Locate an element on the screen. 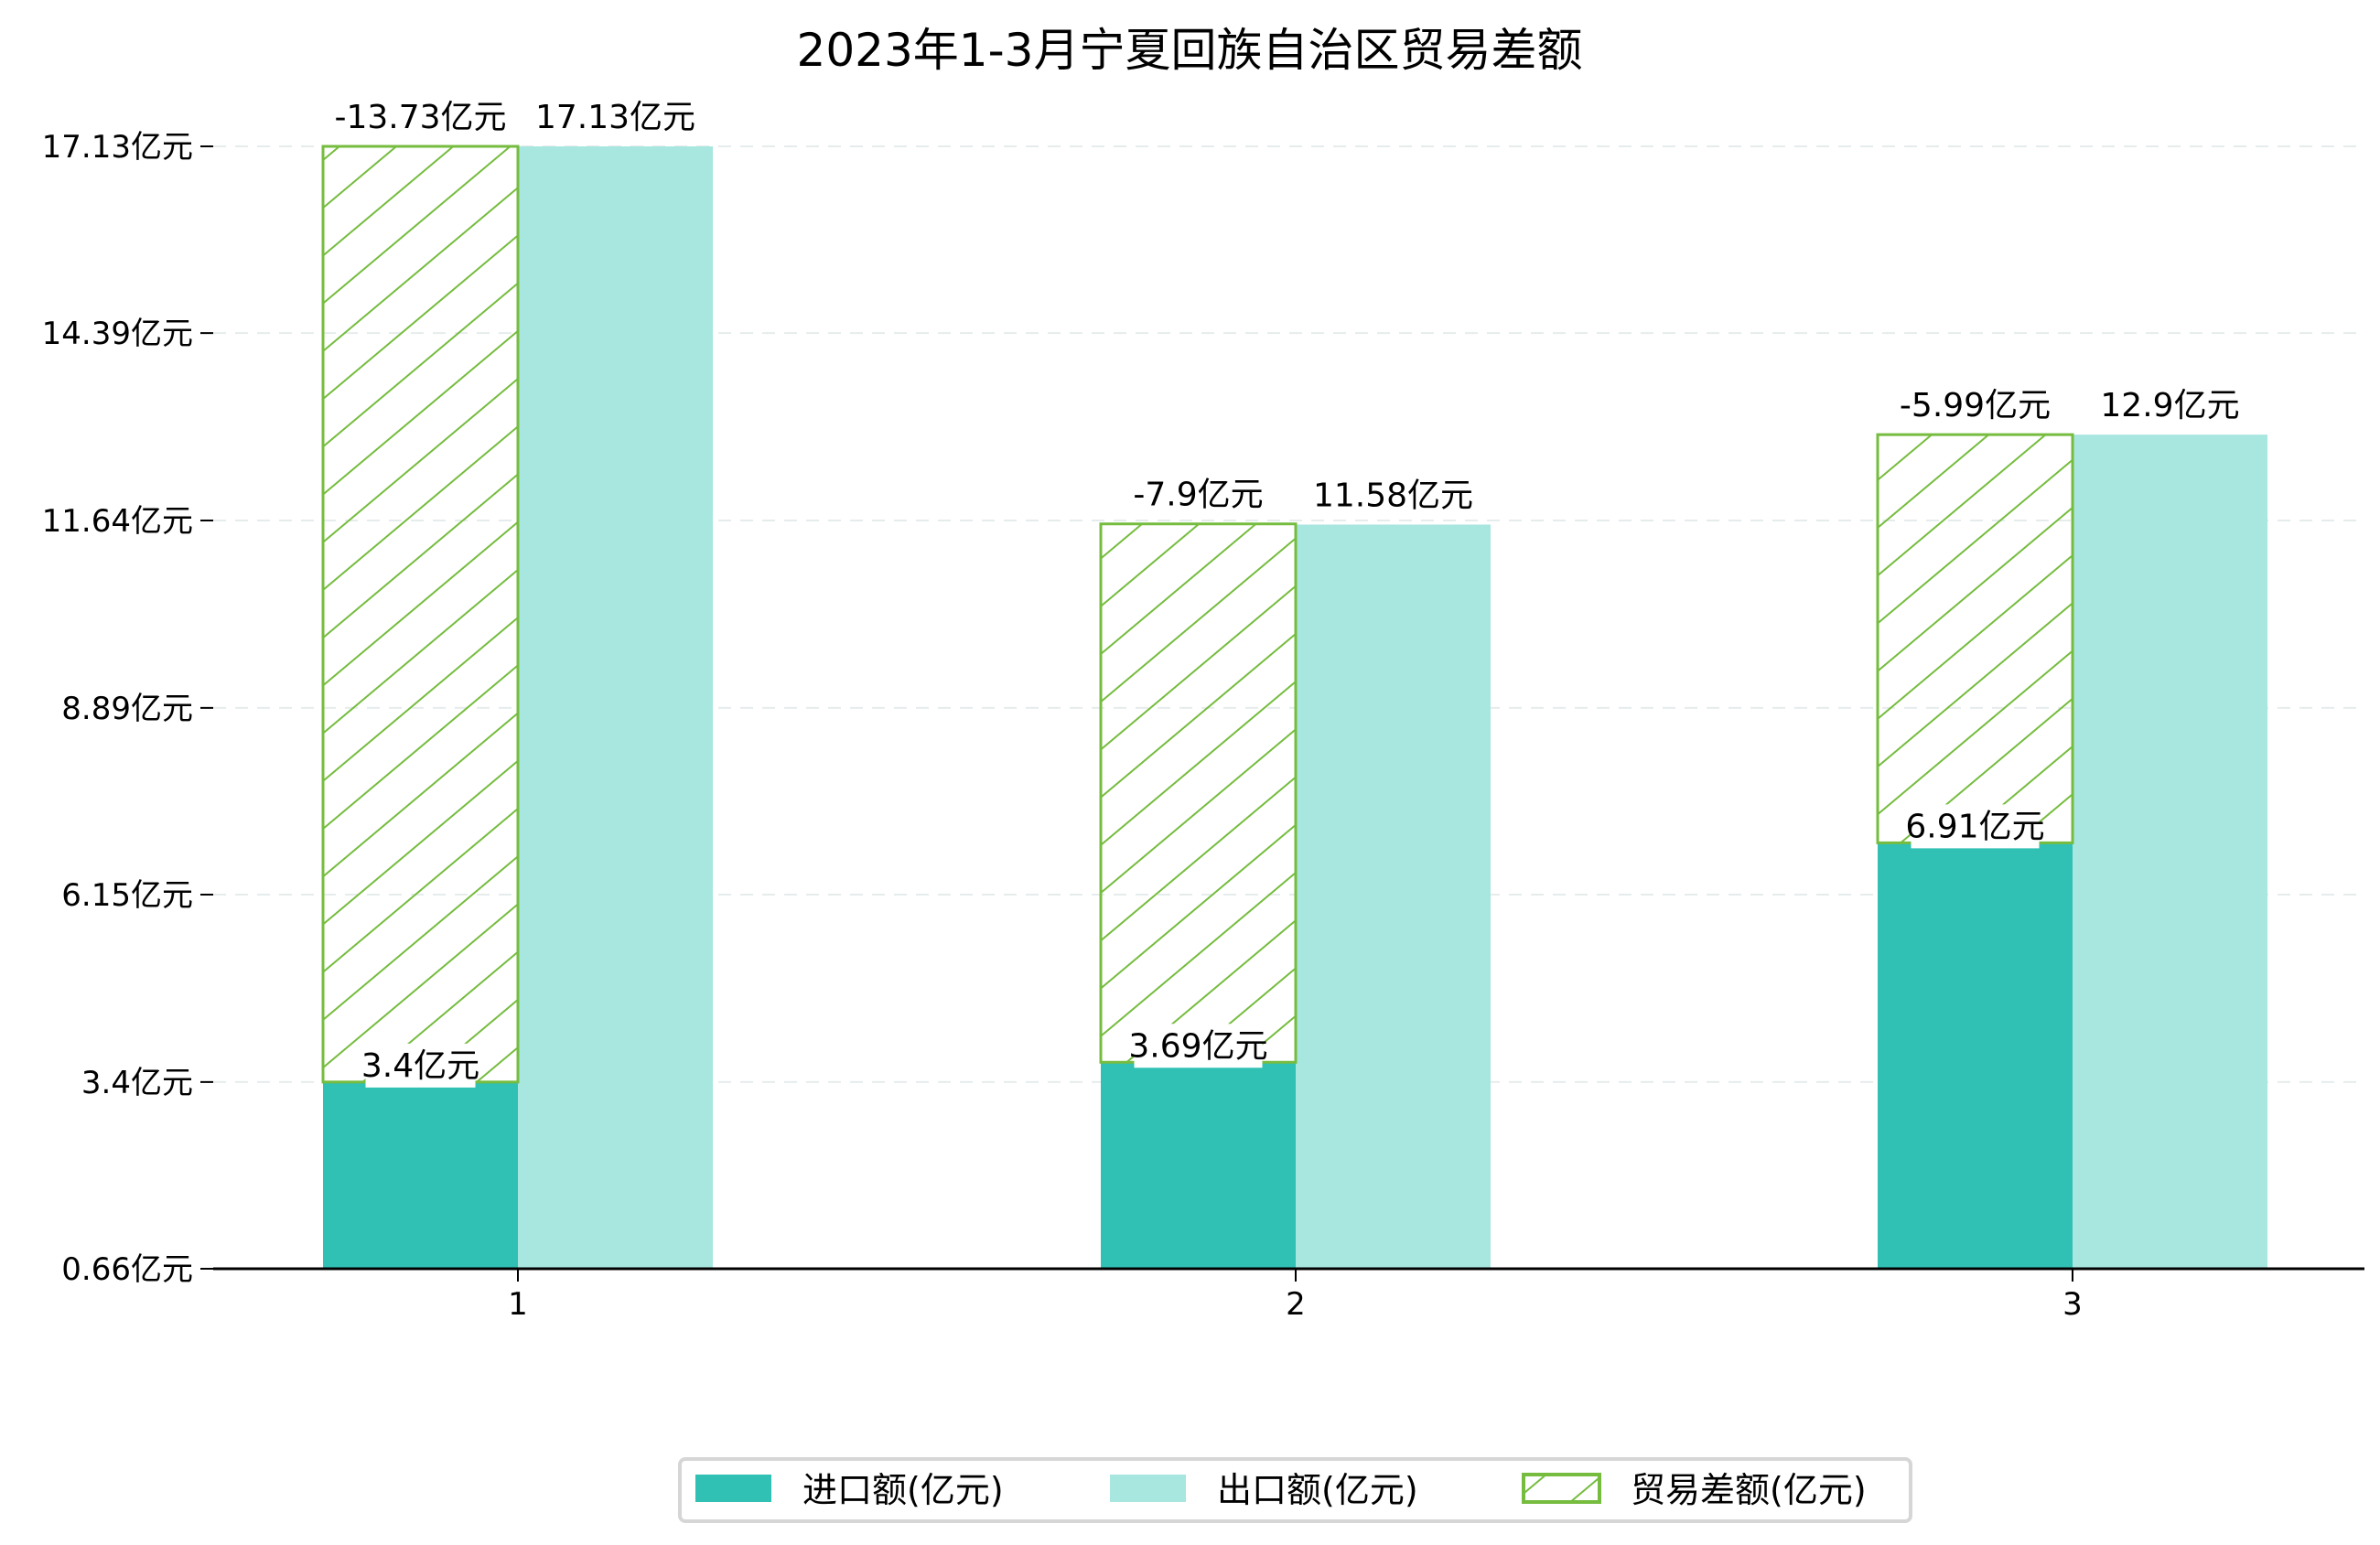 This screenshot has height=1545, width=2380. legend-label: 进口额(亿元) is located at coordinates (903, 1490).